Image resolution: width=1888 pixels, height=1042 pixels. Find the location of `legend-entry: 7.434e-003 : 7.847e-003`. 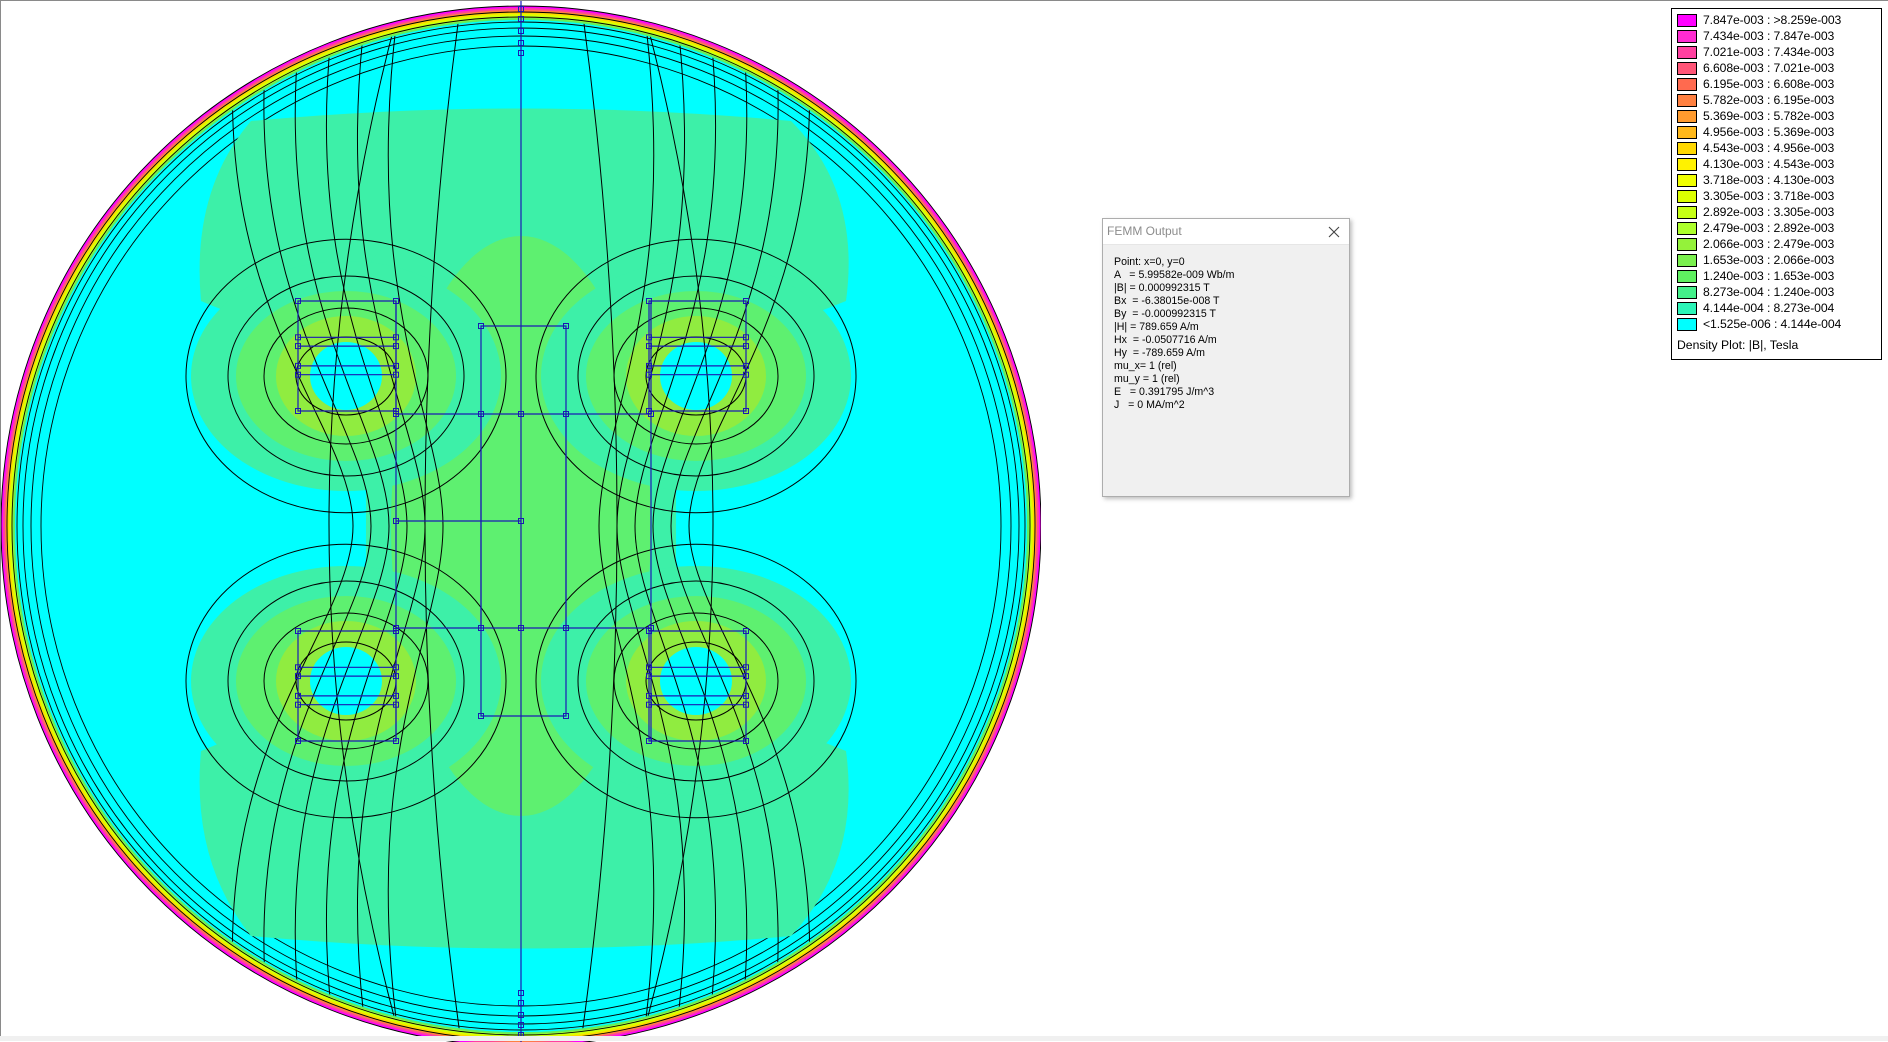

legend-entry: 7.434e-003 : 7.847e-003 is located at coordinates (1755, 36).